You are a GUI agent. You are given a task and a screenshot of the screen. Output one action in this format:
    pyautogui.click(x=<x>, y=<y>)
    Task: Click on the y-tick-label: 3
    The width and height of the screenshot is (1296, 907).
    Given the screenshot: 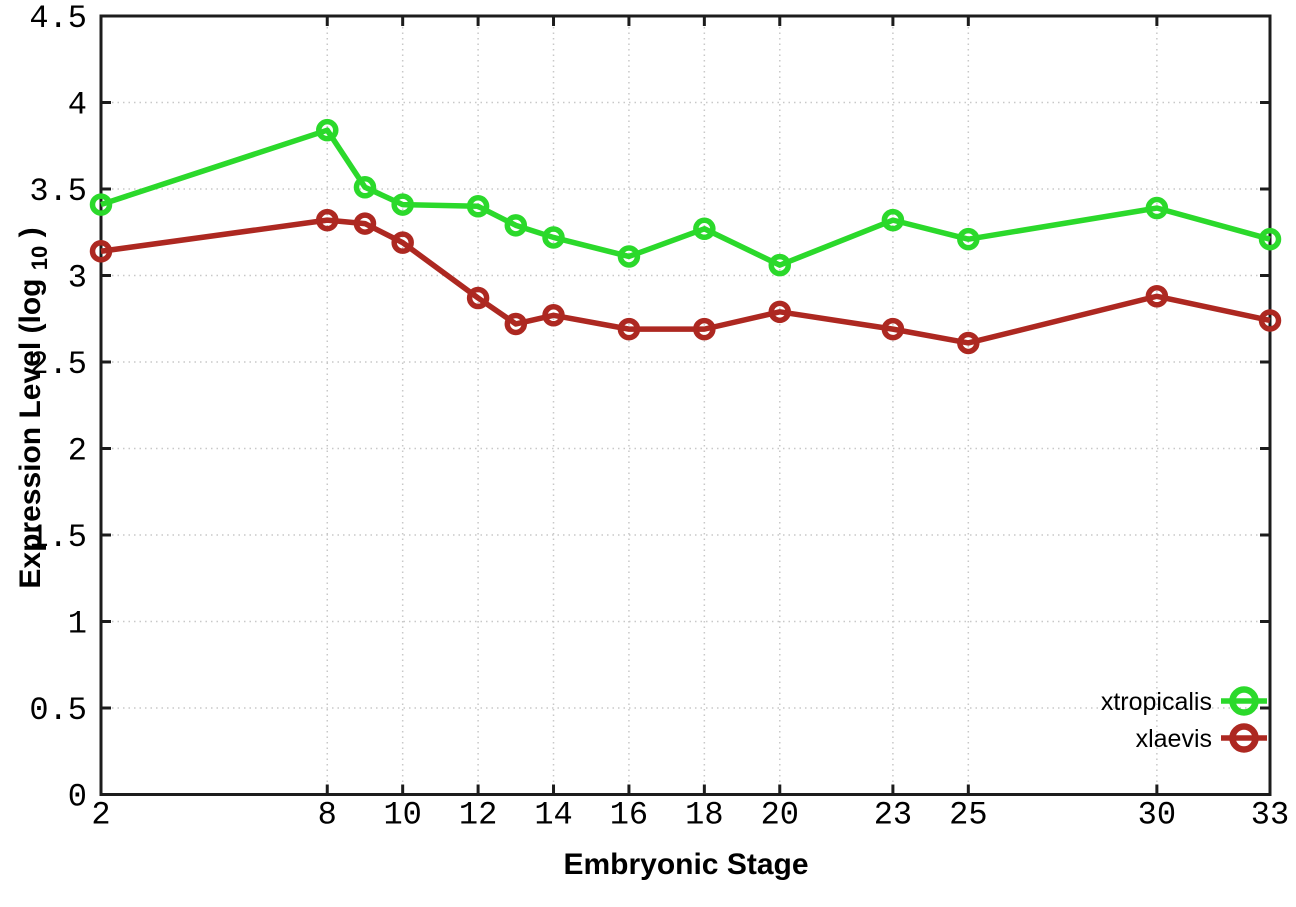 What is the action you would take?
    pyautogui.click(x=77, y=278)
    